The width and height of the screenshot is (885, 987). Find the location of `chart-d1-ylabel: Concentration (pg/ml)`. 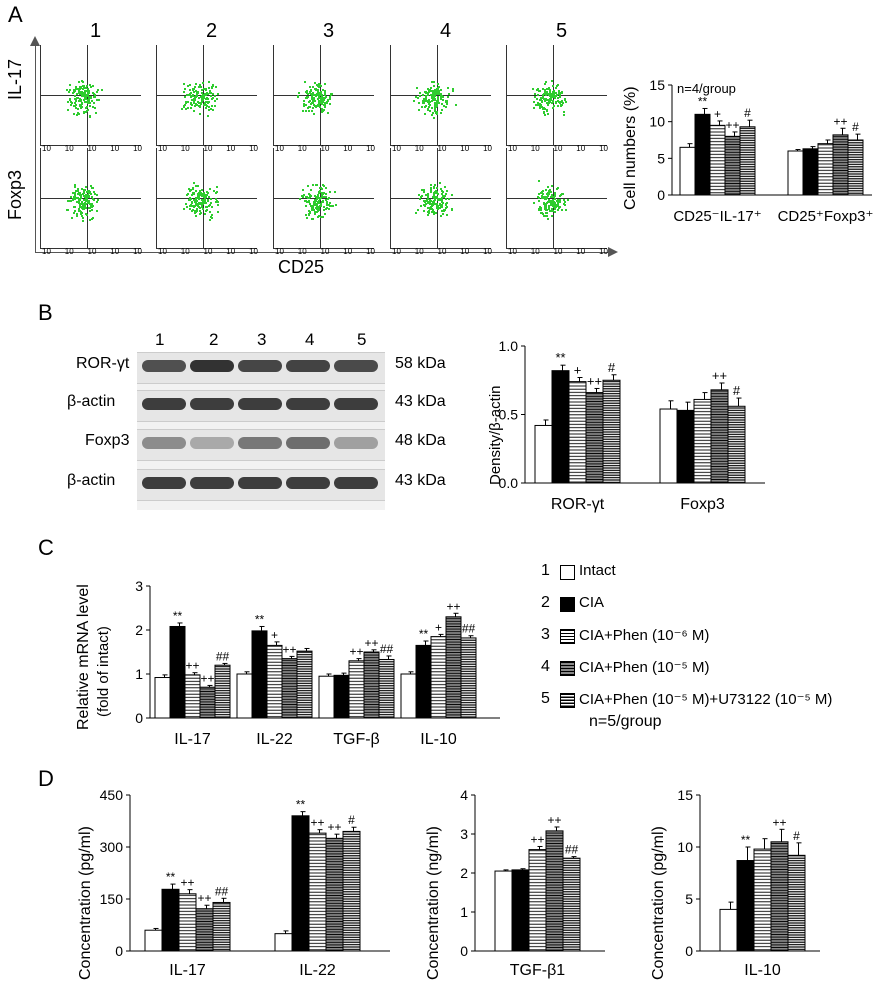

chart-d1-ylabel: Concentration (pg/ml) is located at coordinates (85, 903).